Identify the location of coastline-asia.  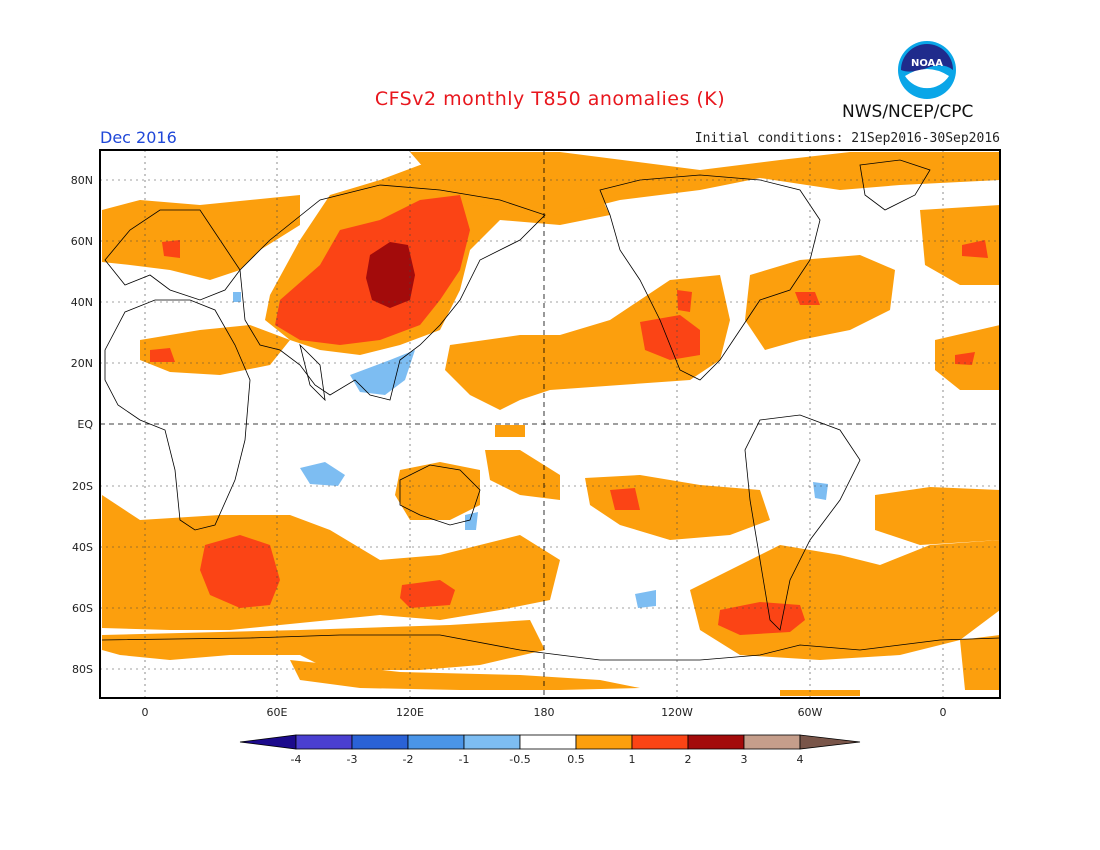
(392, 292).